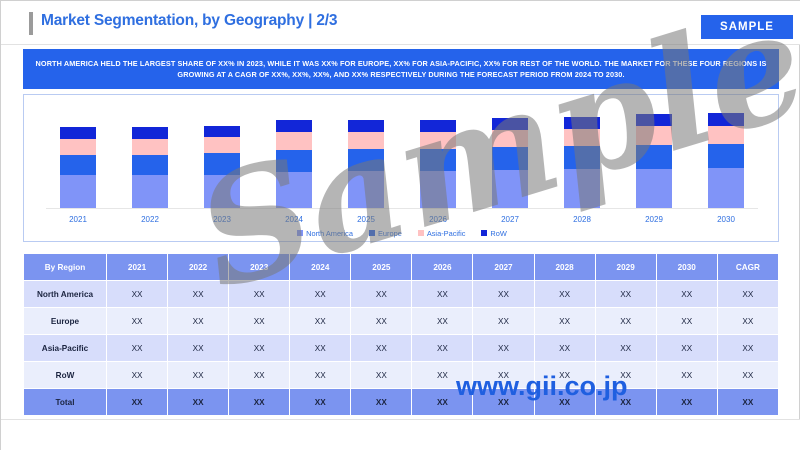 The image size is (800, 450). I want to click on slide-footer: DELVEINSIGHT Private and Confidential 43, so click(400, 434).